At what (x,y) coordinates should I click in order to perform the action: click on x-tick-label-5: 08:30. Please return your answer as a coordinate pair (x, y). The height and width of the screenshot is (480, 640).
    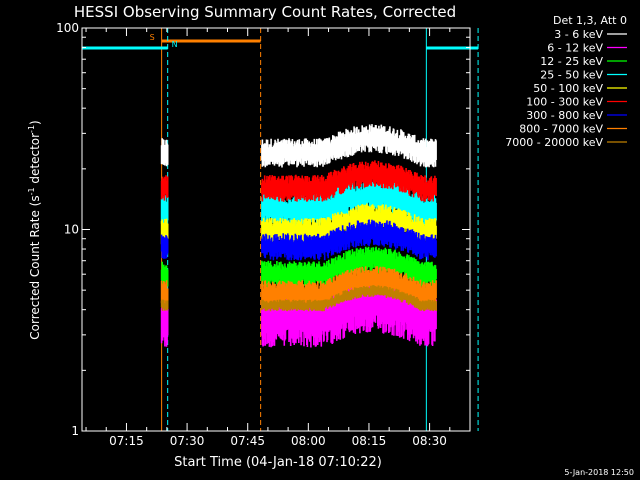
    Looking at the image, I should click on (429, 441).